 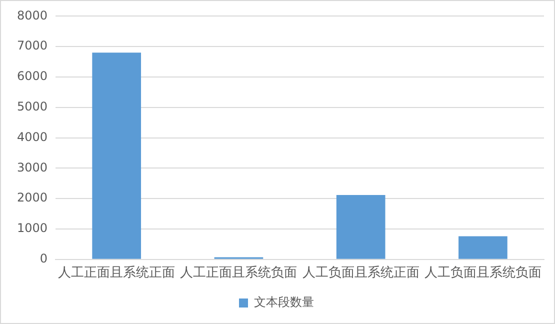 What do you see at coordinates (32, 45) in the screenshot?
I see `y-tick-label: 7000` at bounding box center [32, 45].